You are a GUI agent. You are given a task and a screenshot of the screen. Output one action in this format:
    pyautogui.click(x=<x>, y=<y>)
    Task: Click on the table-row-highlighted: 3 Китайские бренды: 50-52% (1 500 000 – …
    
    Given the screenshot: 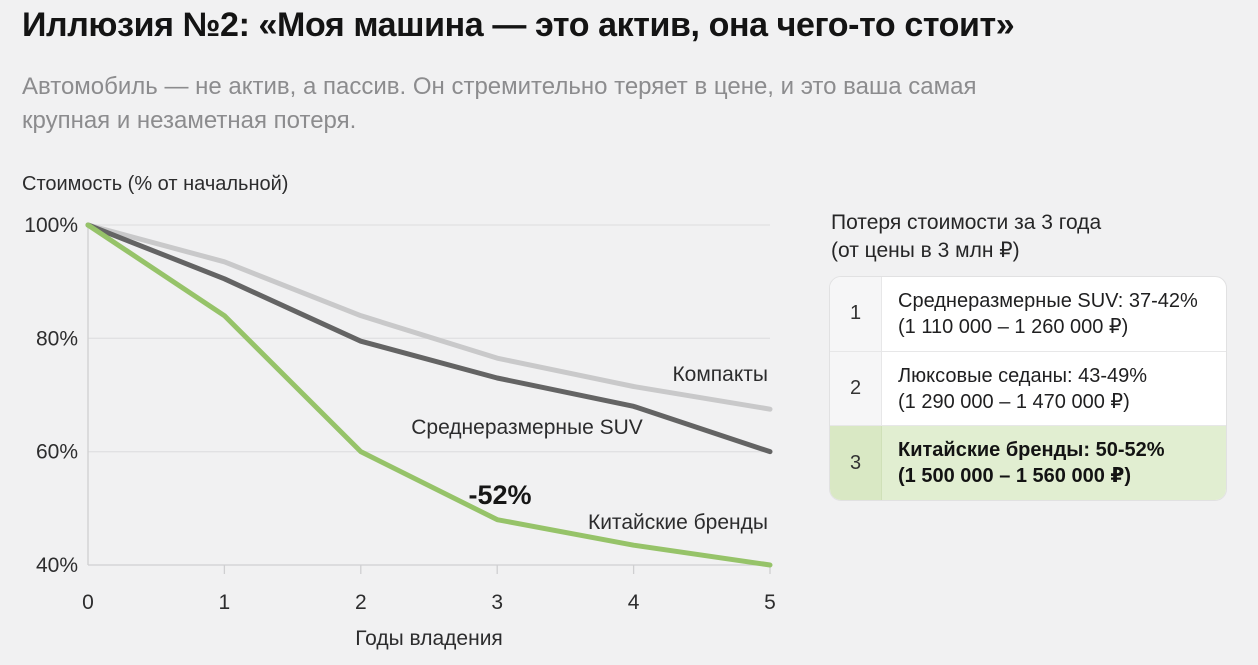 What is the action you would take?
    pyautogui.click(x=1028, y=463)
    